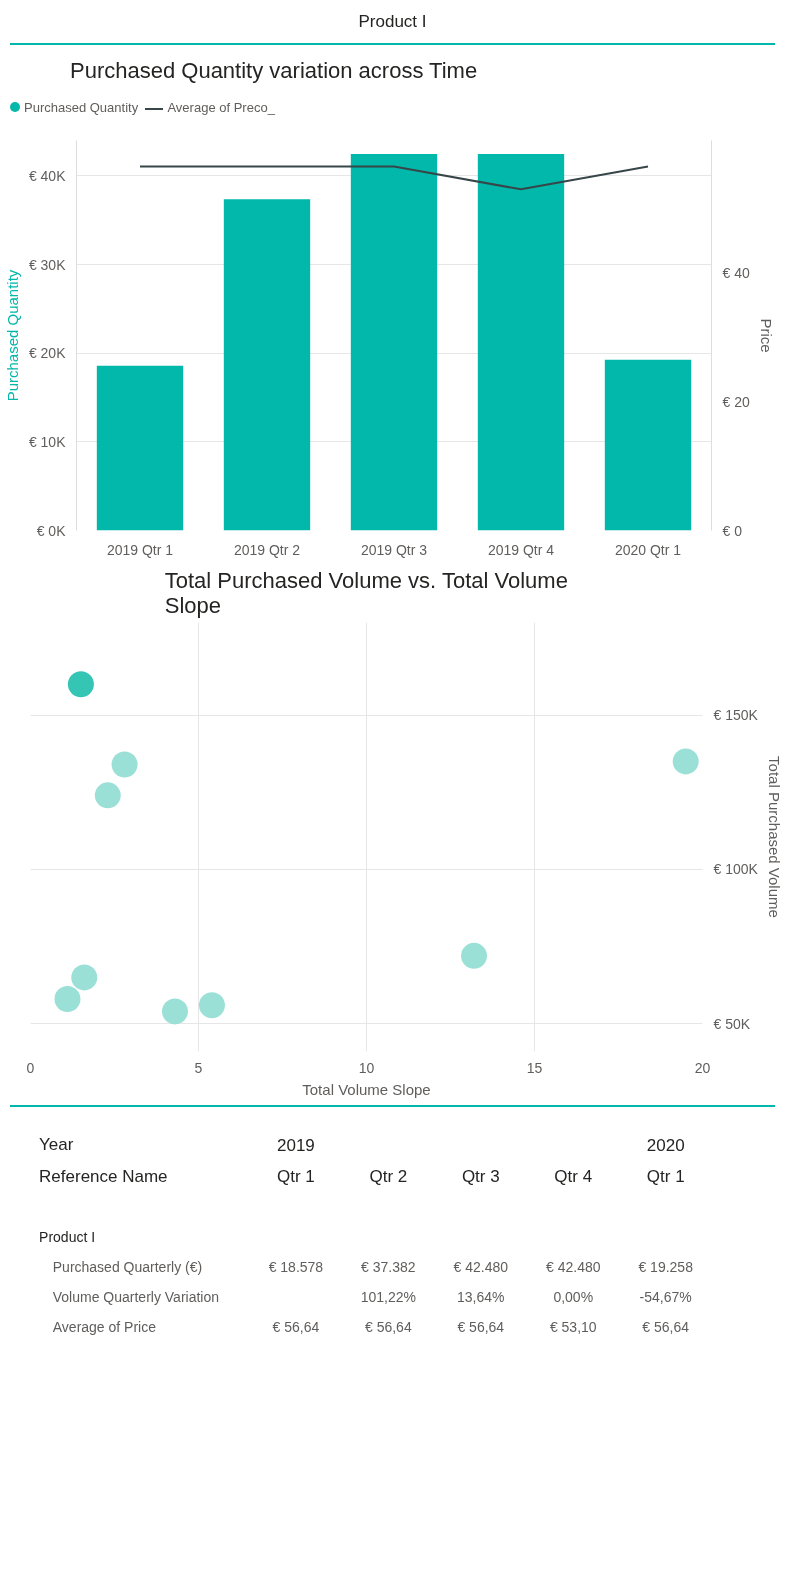 Image resolution: width=785 pixels, height=1580 pixels. What do you see at coordinates (732, 530) in the screenshot?
I see `y2-tick-label: € 0` at bounding box center [732, 530].